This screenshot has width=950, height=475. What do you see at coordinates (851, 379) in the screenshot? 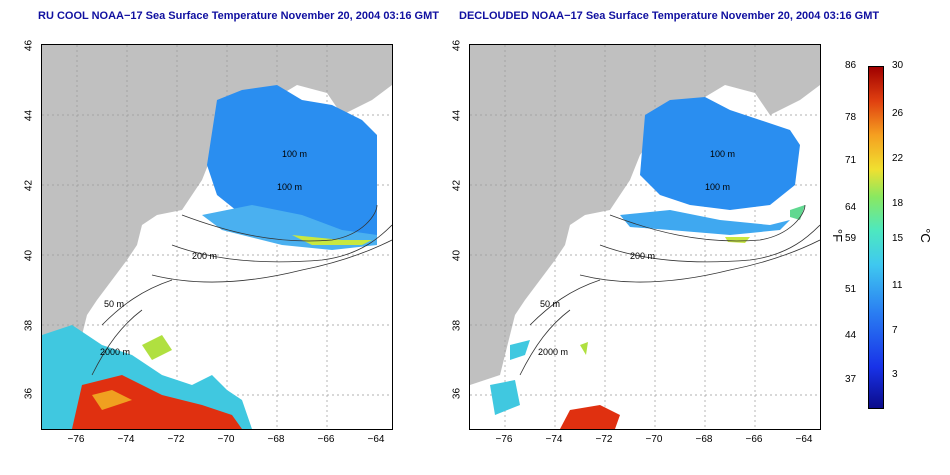
I see `colorbar-f-label: 37` at bounding box center [851, 379].